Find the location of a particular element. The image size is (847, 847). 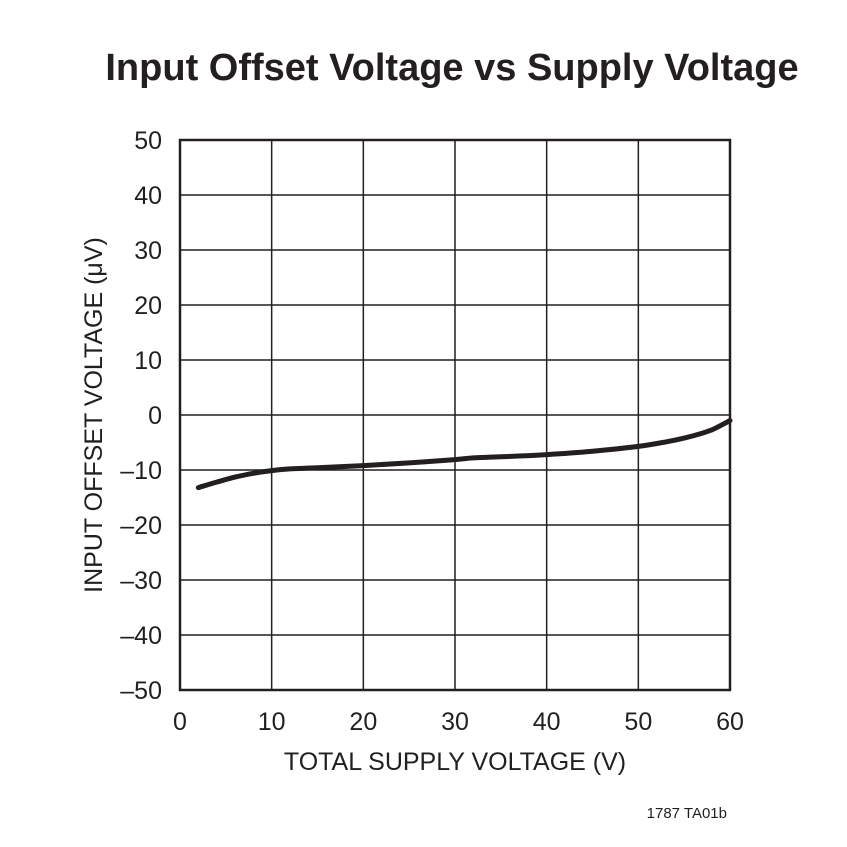

y-tick-label: –50 is located at coordinates (141, 691).